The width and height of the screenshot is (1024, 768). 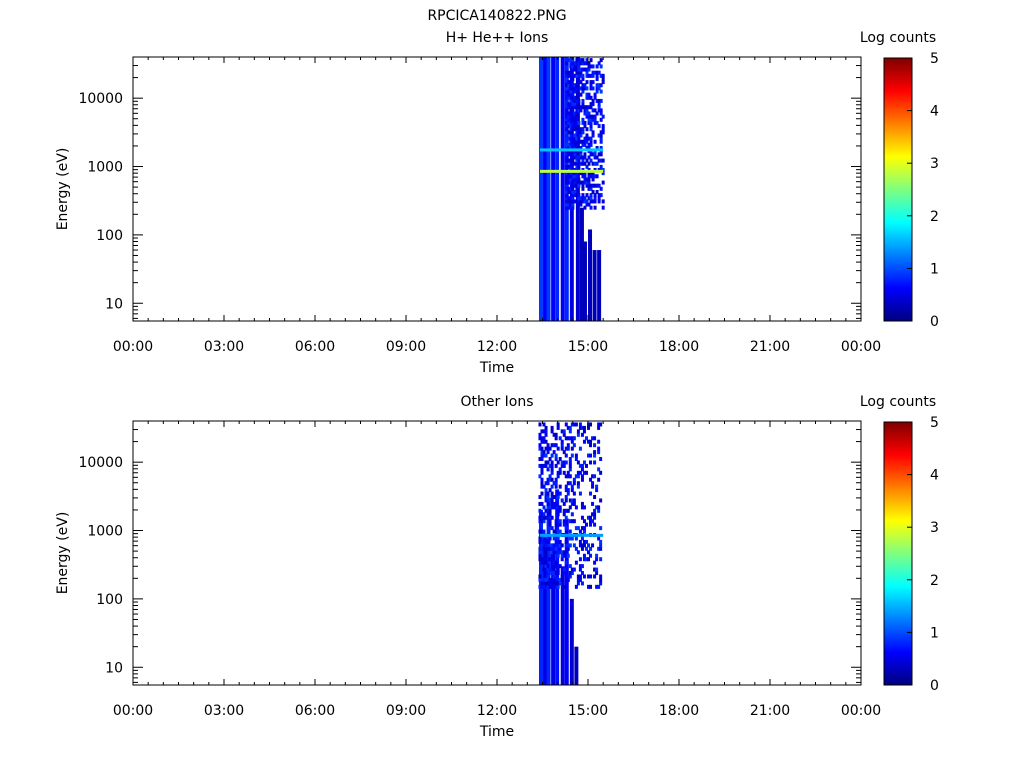 I want to click on colorbar-scale, so click(x=898, y=553).